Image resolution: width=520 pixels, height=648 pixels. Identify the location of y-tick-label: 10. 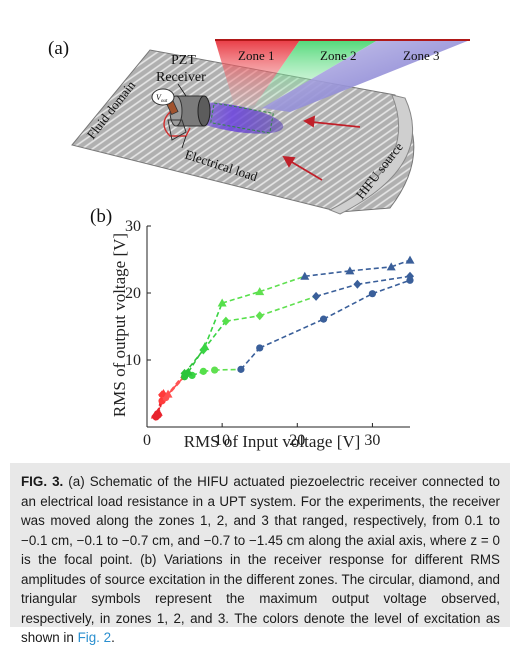
(133, 360).